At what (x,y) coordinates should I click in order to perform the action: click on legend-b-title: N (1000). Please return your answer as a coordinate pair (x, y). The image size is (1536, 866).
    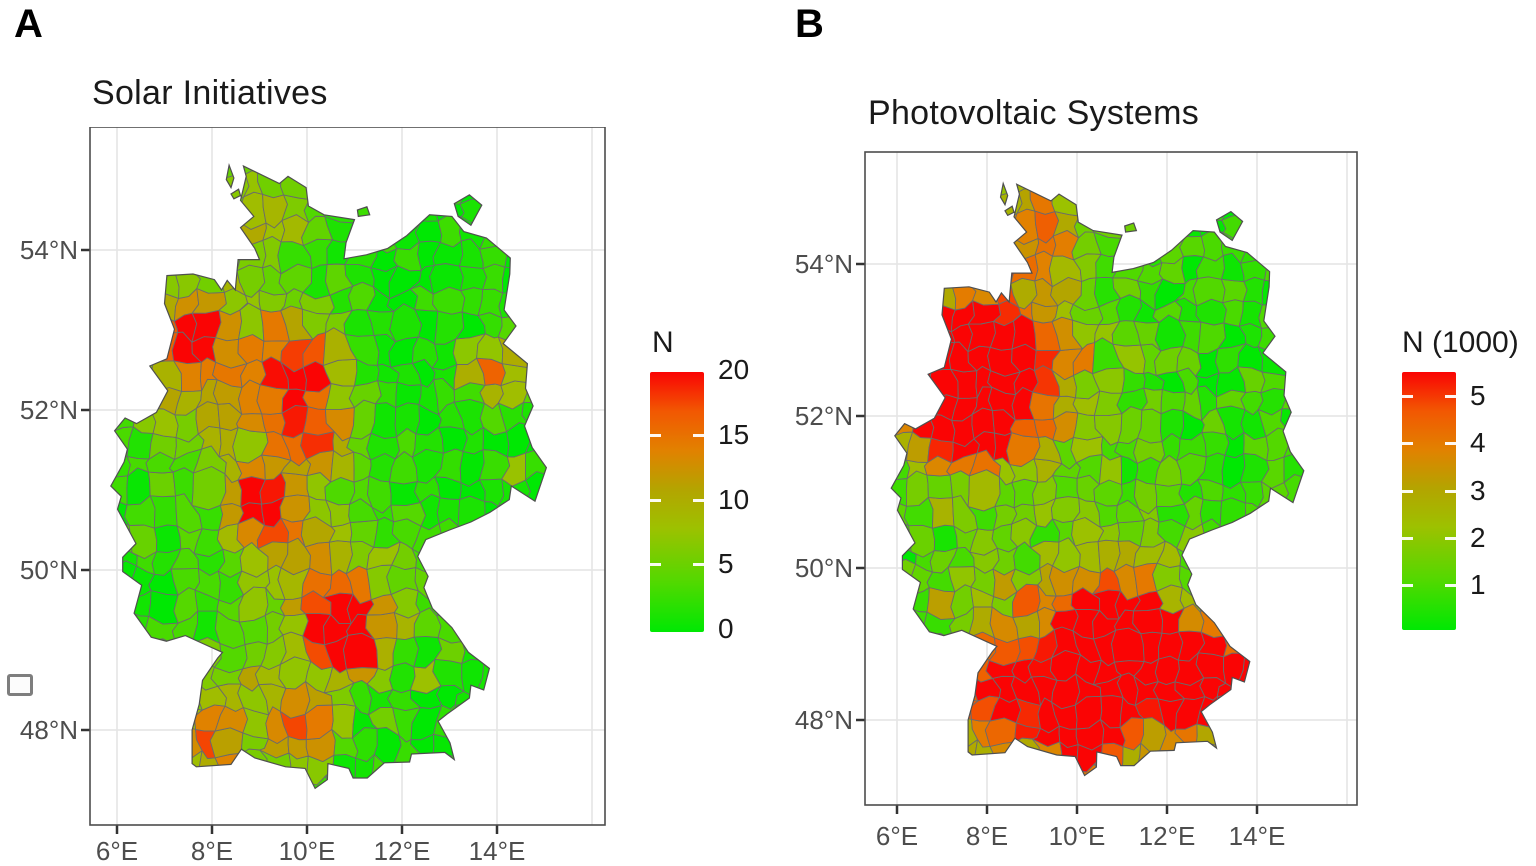
    Looking at the image, I should click on (1460, 342).